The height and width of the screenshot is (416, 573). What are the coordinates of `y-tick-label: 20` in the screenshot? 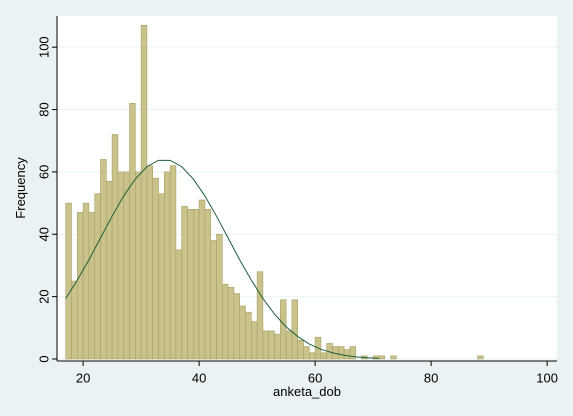 It's located at (43, 296).